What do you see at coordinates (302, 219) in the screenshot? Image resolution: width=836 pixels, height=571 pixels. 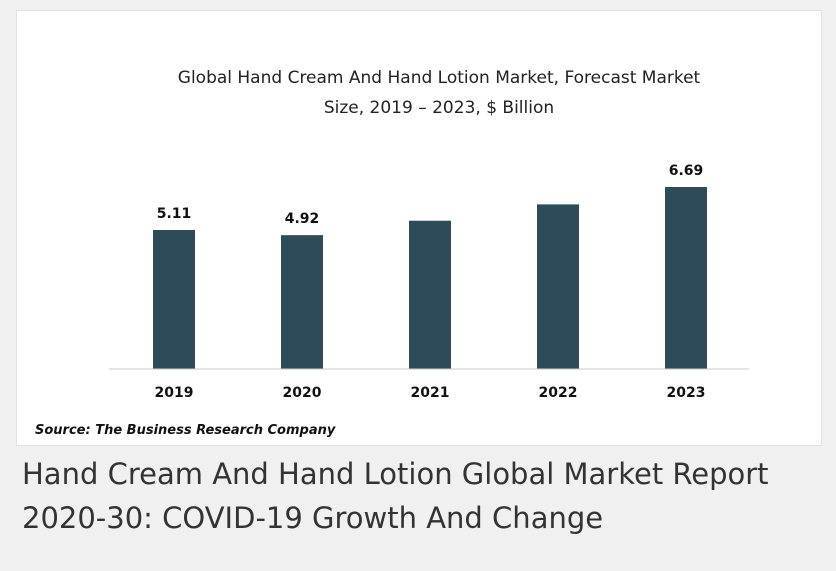 I see `data-label-2020: 4.92` at bounding box center [302, 219].